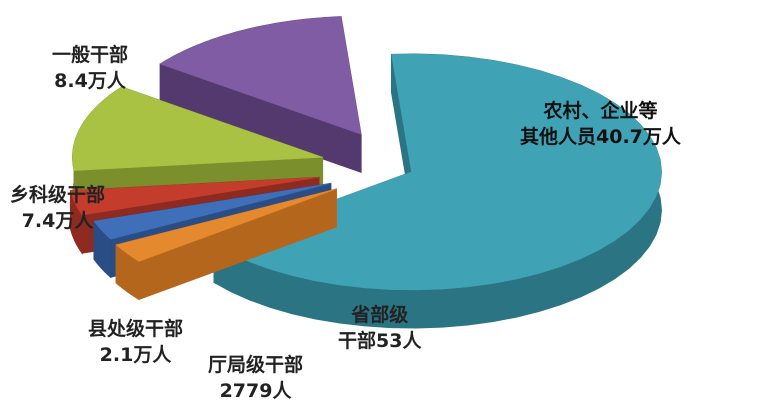 This screenshot has width=768, height=408. I want to click on label-general: 一般干部 8.4万人, so click(90, 68).